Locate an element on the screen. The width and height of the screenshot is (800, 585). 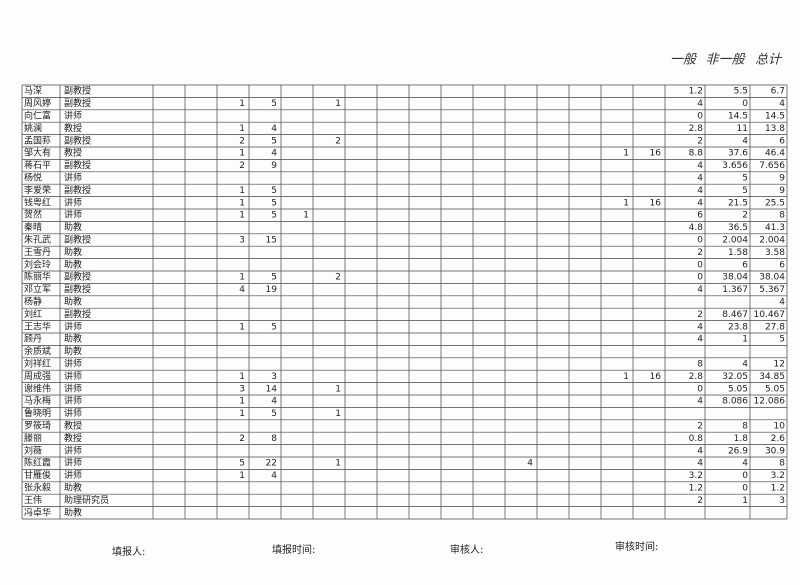
name-cell: 周成强 is located at coordinates (37, 376).